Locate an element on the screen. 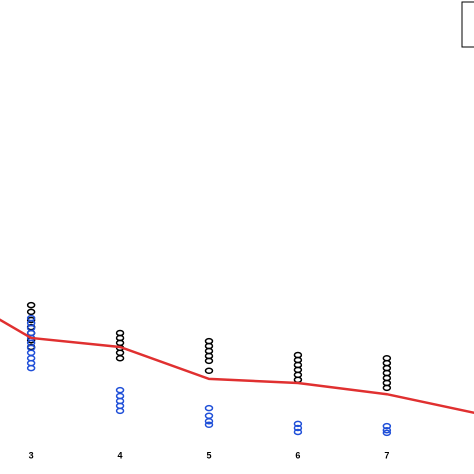  x-tick-label: 5 is located at coordinates (208, 455).